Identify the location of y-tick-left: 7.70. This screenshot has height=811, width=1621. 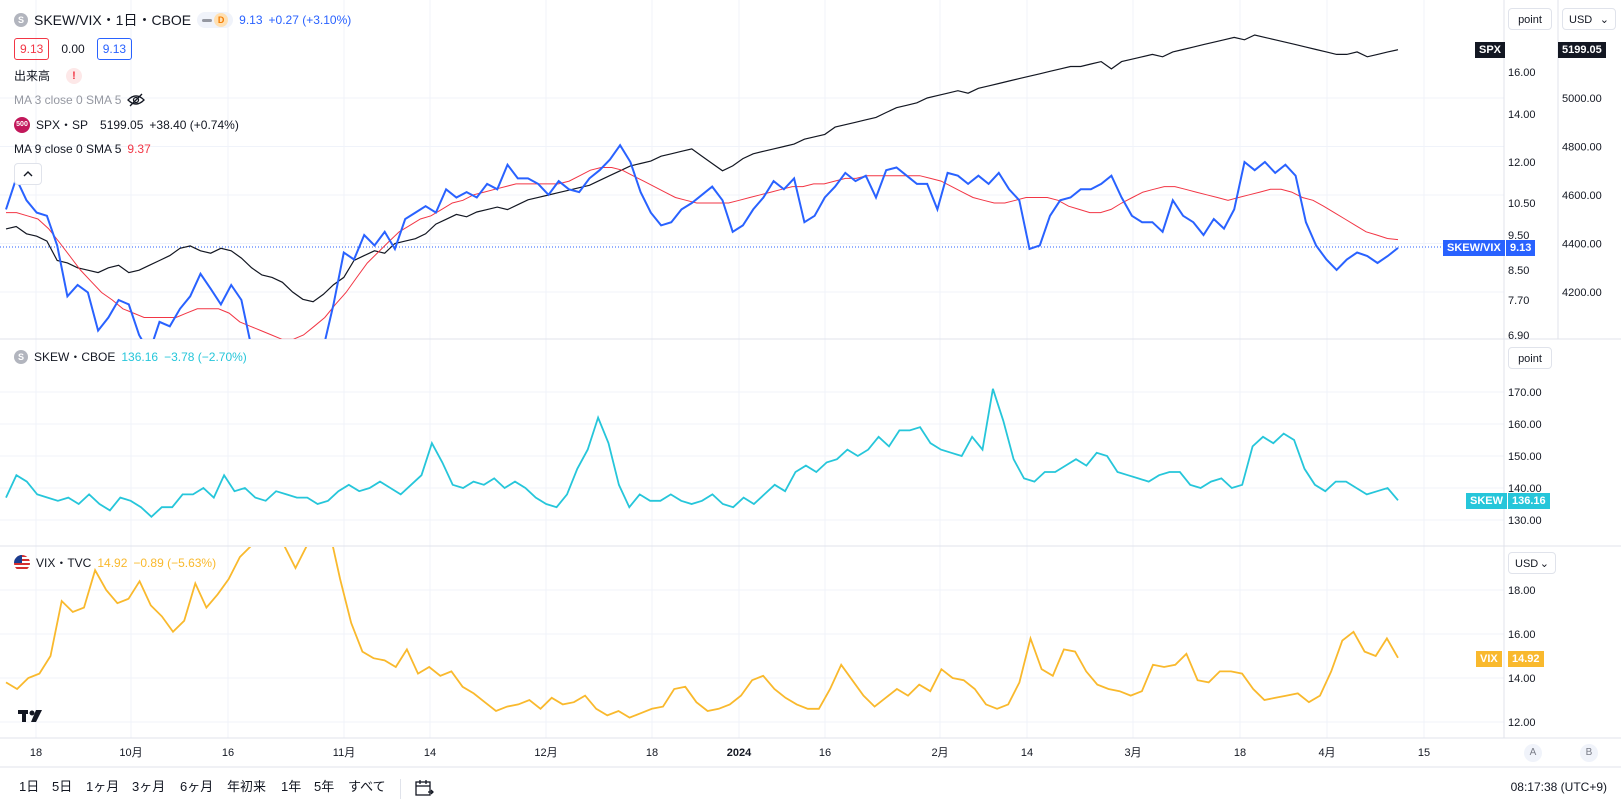
(1518, 301).